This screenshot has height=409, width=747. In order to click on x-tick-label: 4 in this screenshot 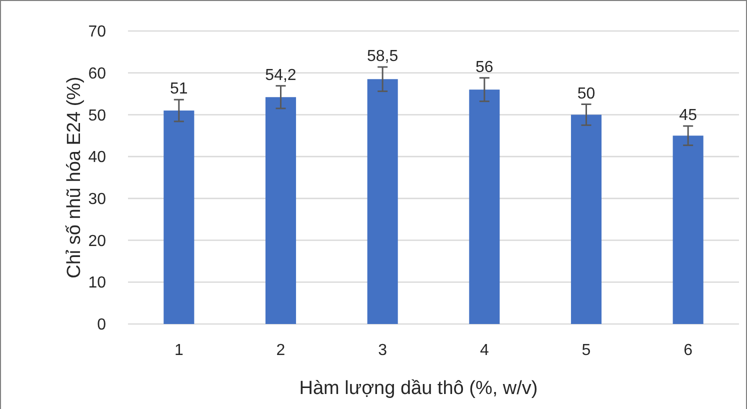, I will do `click(484, 350)`.